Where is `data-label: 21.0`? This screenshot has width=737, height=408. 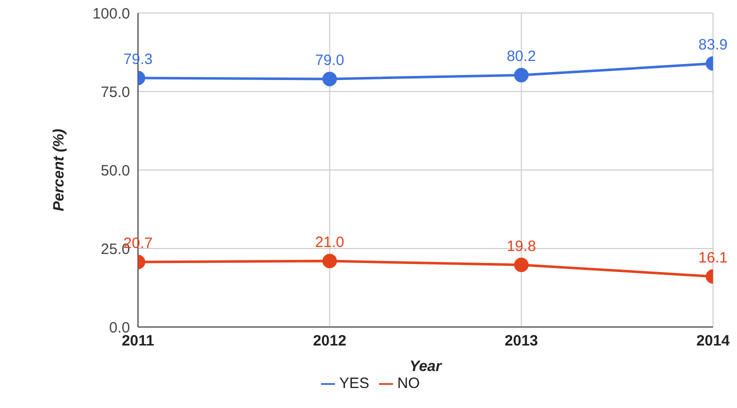 data-label: 21.0 is located at coordinates (329, 243).